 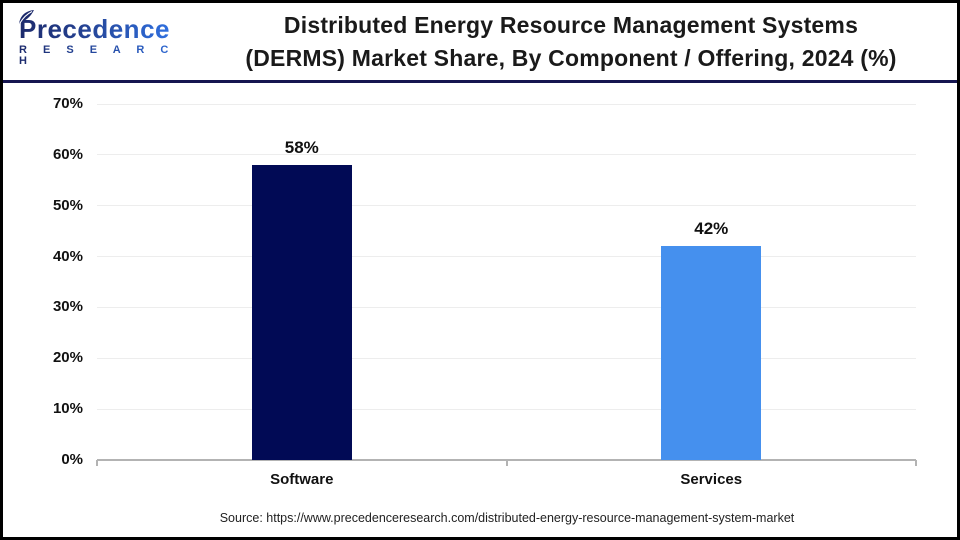 I want to click on precedence-logo: Precedence R E S E A R C H, so click(x=98, y=38).